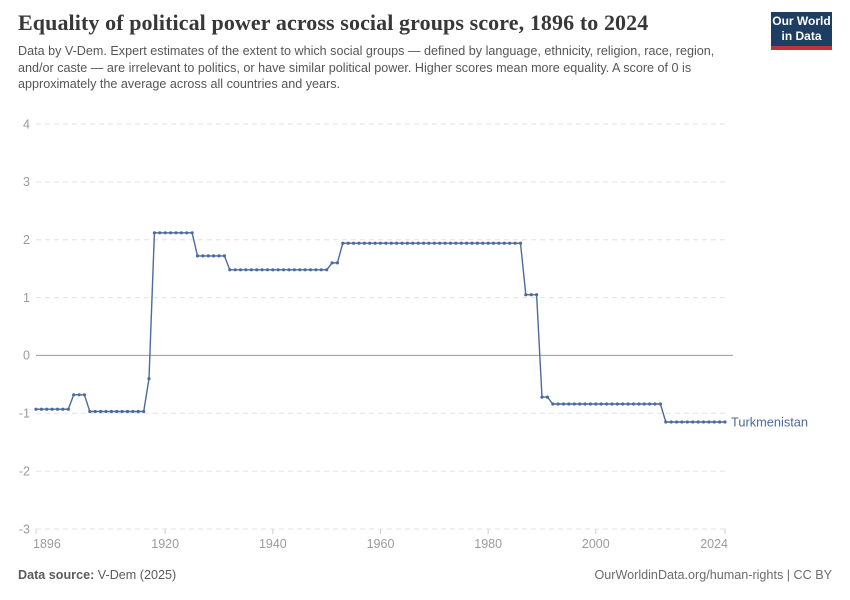  I want to click on series-label: Turkmenistan, so click(769, 421).